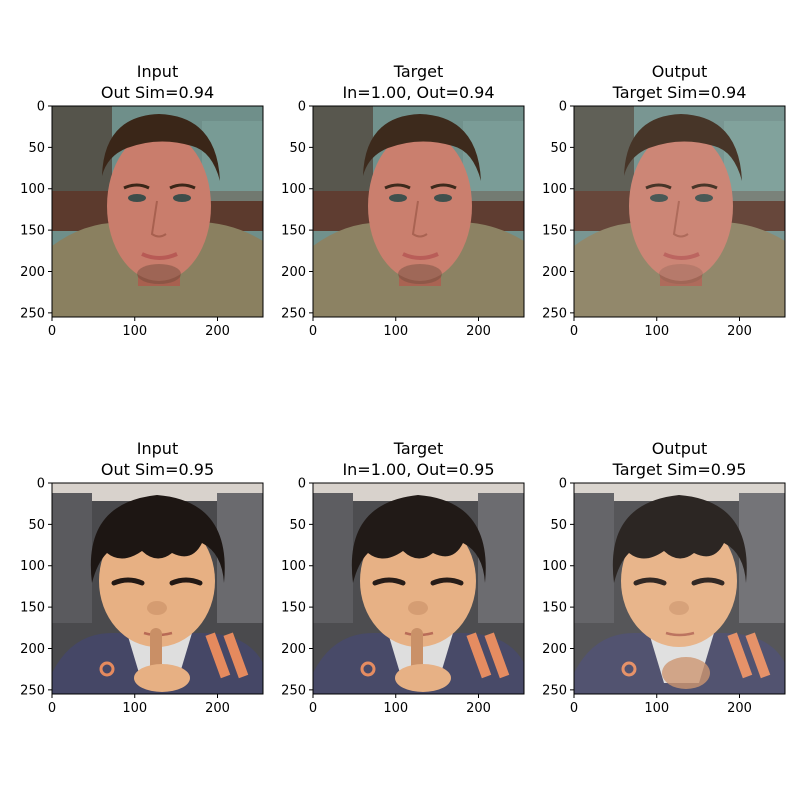 The width and height of the screenshot is (800, 800). Describe the element at coordinates (157, 92) in the screenshot. I see `panel-title-line2: Out Sim=0.94` at that location.